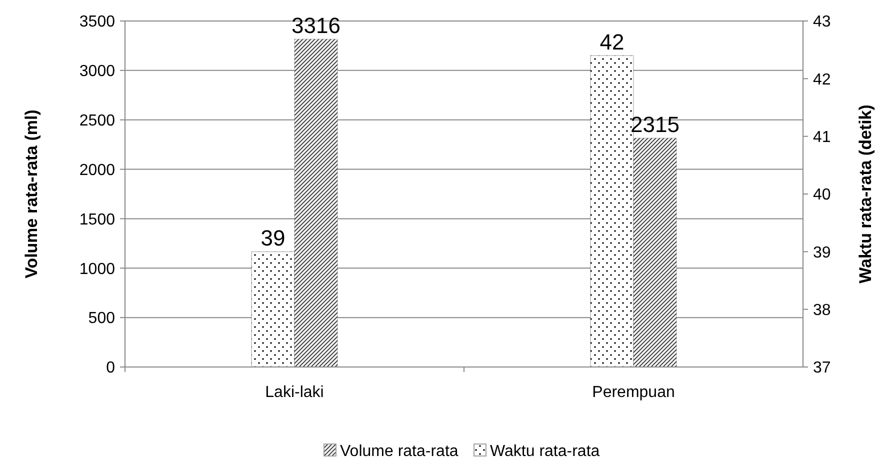  Describe the element at coordinates (865, 194) in the screenshot. I see `y2-axis-title: Waktu rata-rata (detik)` at that location.